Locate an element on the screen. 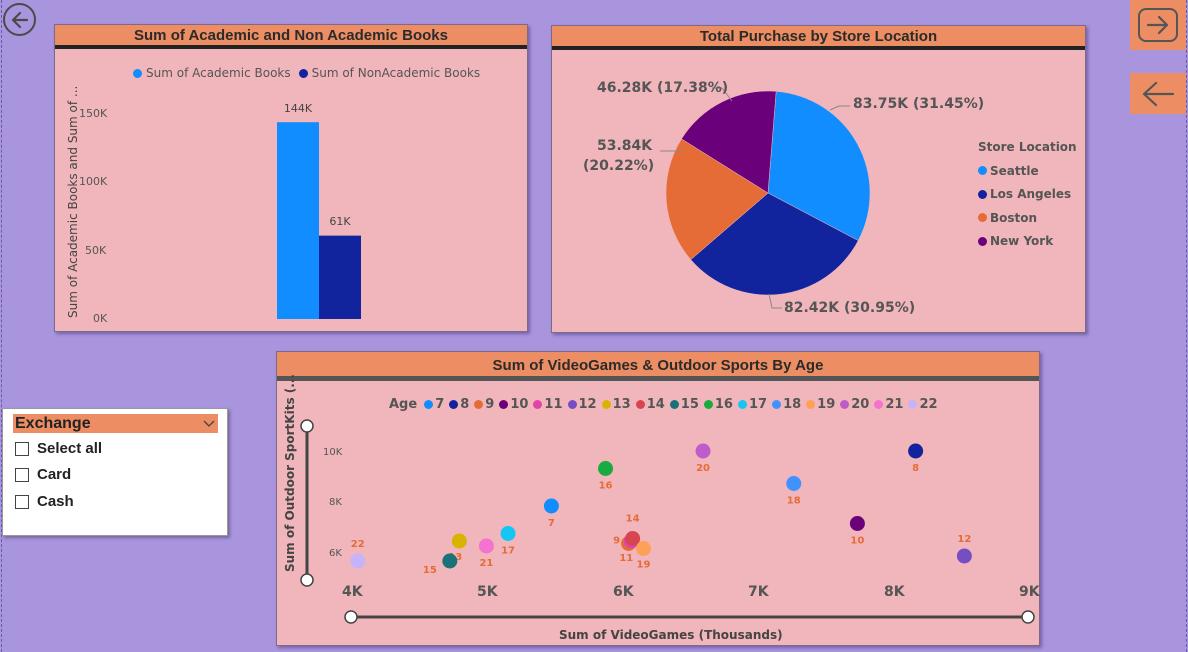 The height and width of the screenshot is (652, 1188). books-ytick: 100K is located at coordinates (93, 181).